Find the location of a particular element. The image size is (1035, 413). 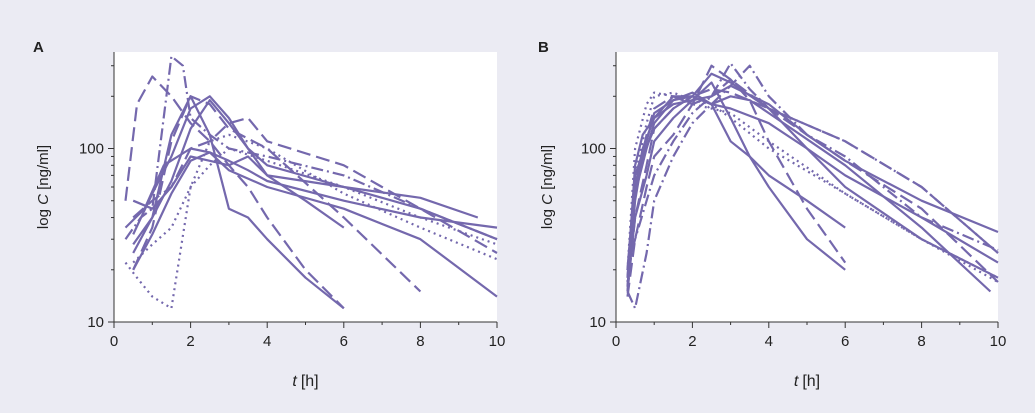

panel-label: A is located at coordinates (38, 47).